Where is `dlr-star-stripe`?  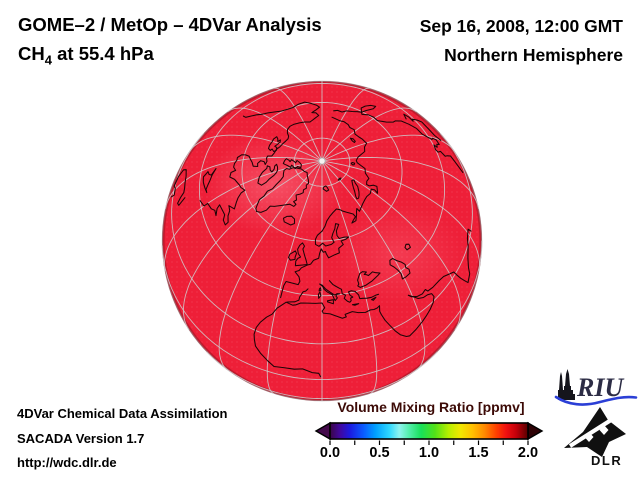 dlr-star-stripe is located at coordinates (594, 430).